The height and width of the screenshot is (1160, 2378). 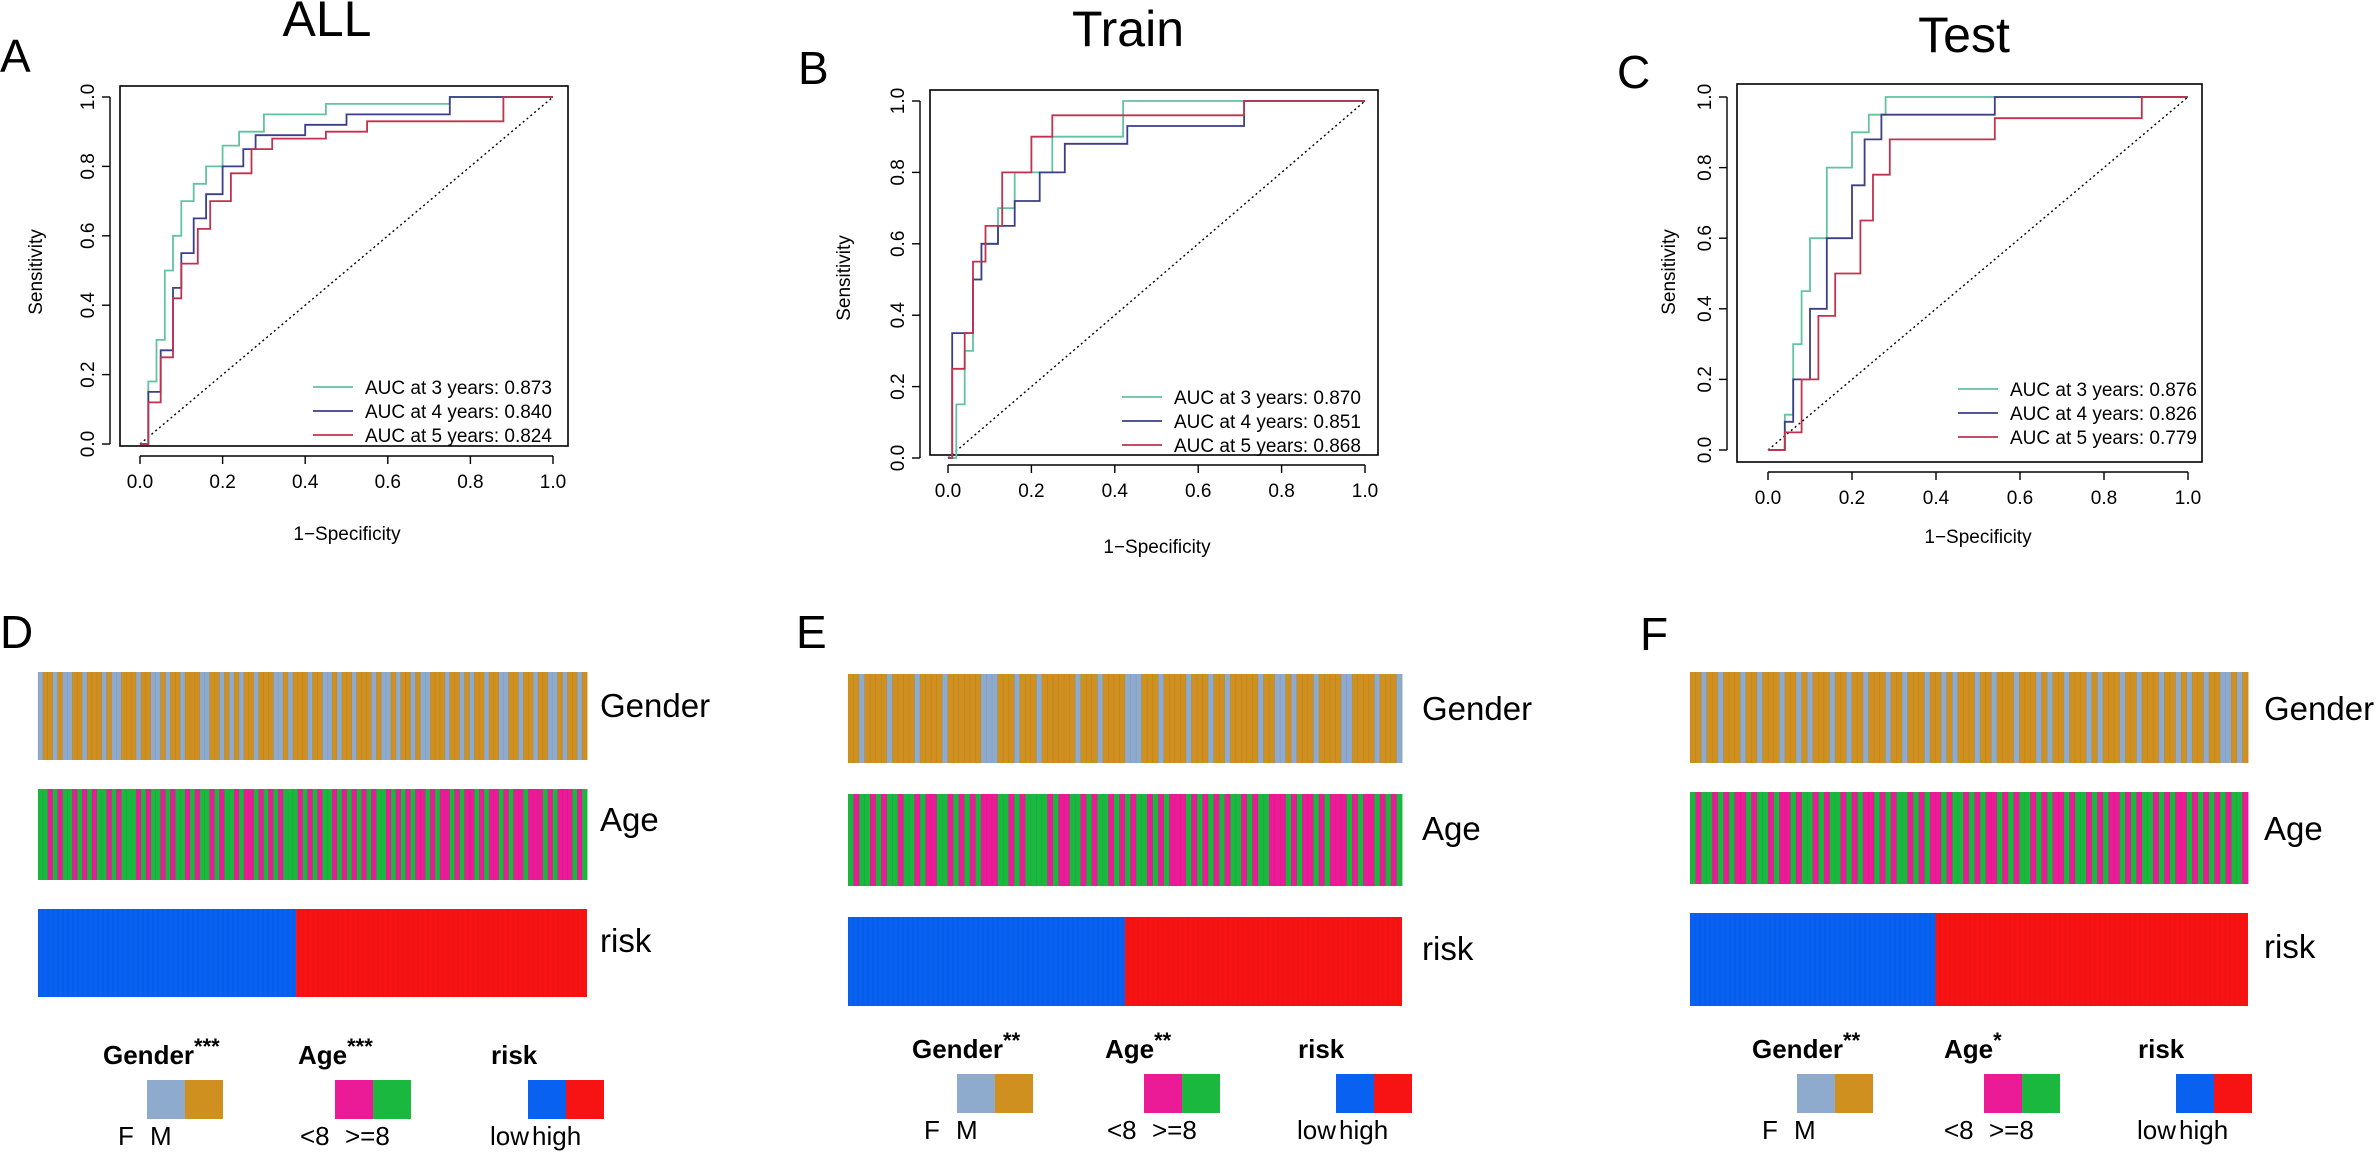 I want to click on x-tick-label: 1.0, so click(x=1365, y=491).